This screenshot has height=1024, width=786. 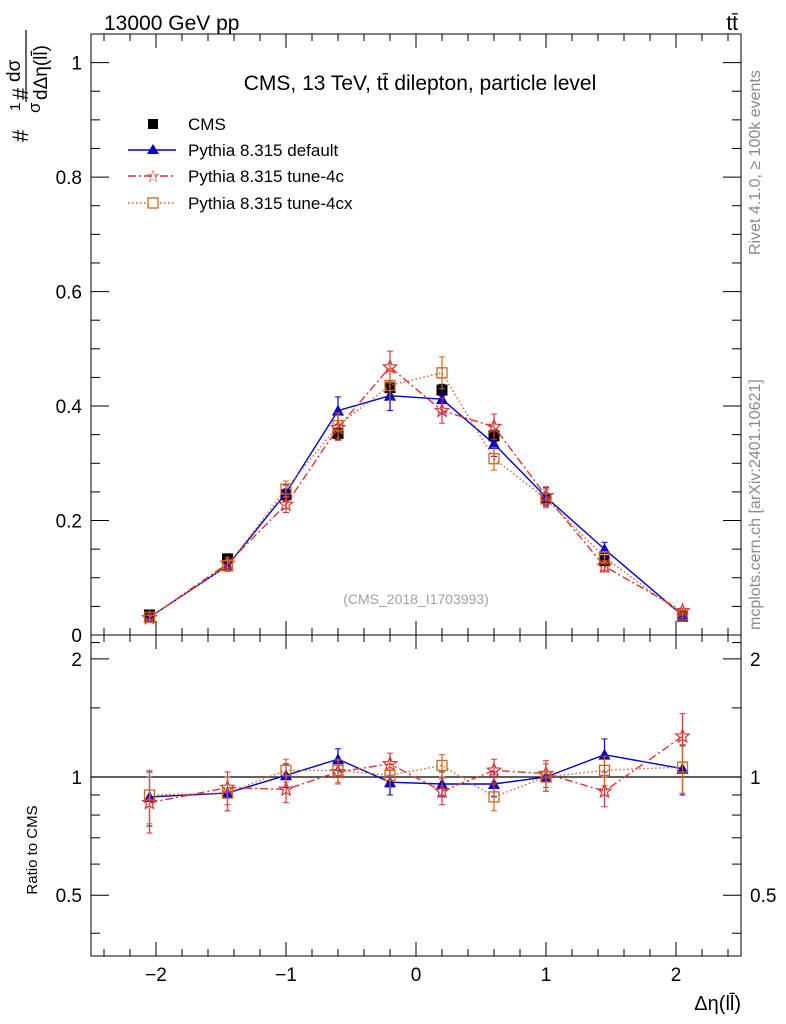 What do you see at coordinates (717, 1003) in the screenshot?
I see `x-axis-label: Δη(ll̄)` at bounding box center [717, 1003].